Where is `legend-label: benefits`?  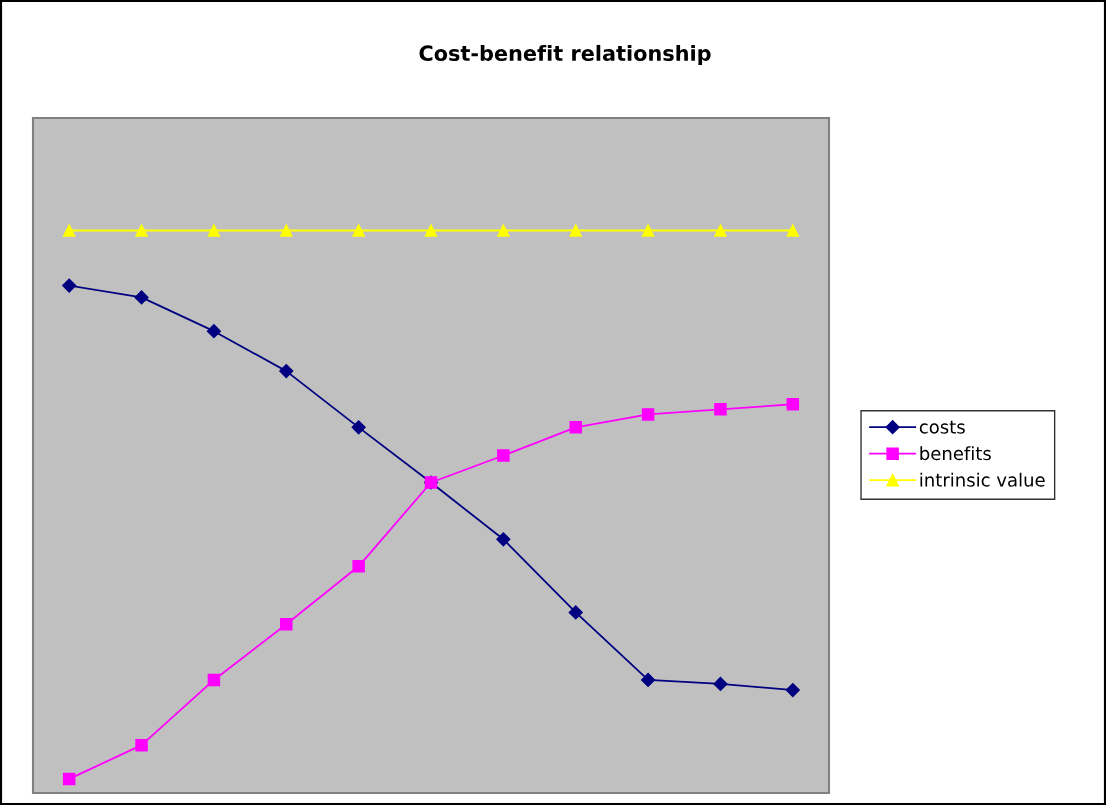 legend-label: benefits is located at coordinates (955, 453).